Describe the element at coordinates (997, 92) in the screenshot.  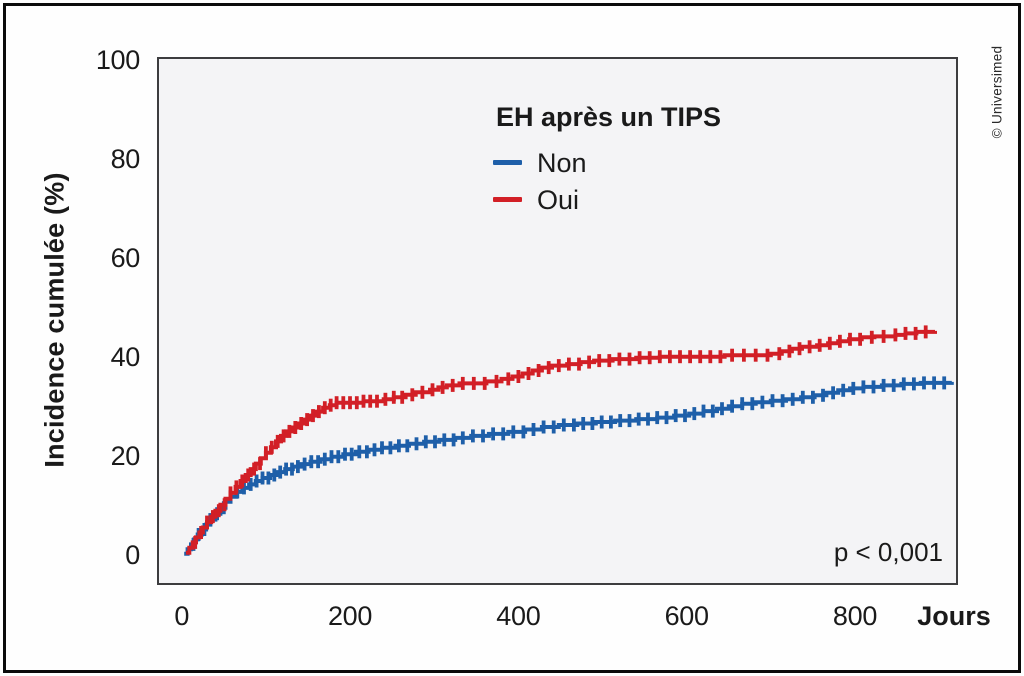
I see `copyright-credit: © Universimed` at that location.